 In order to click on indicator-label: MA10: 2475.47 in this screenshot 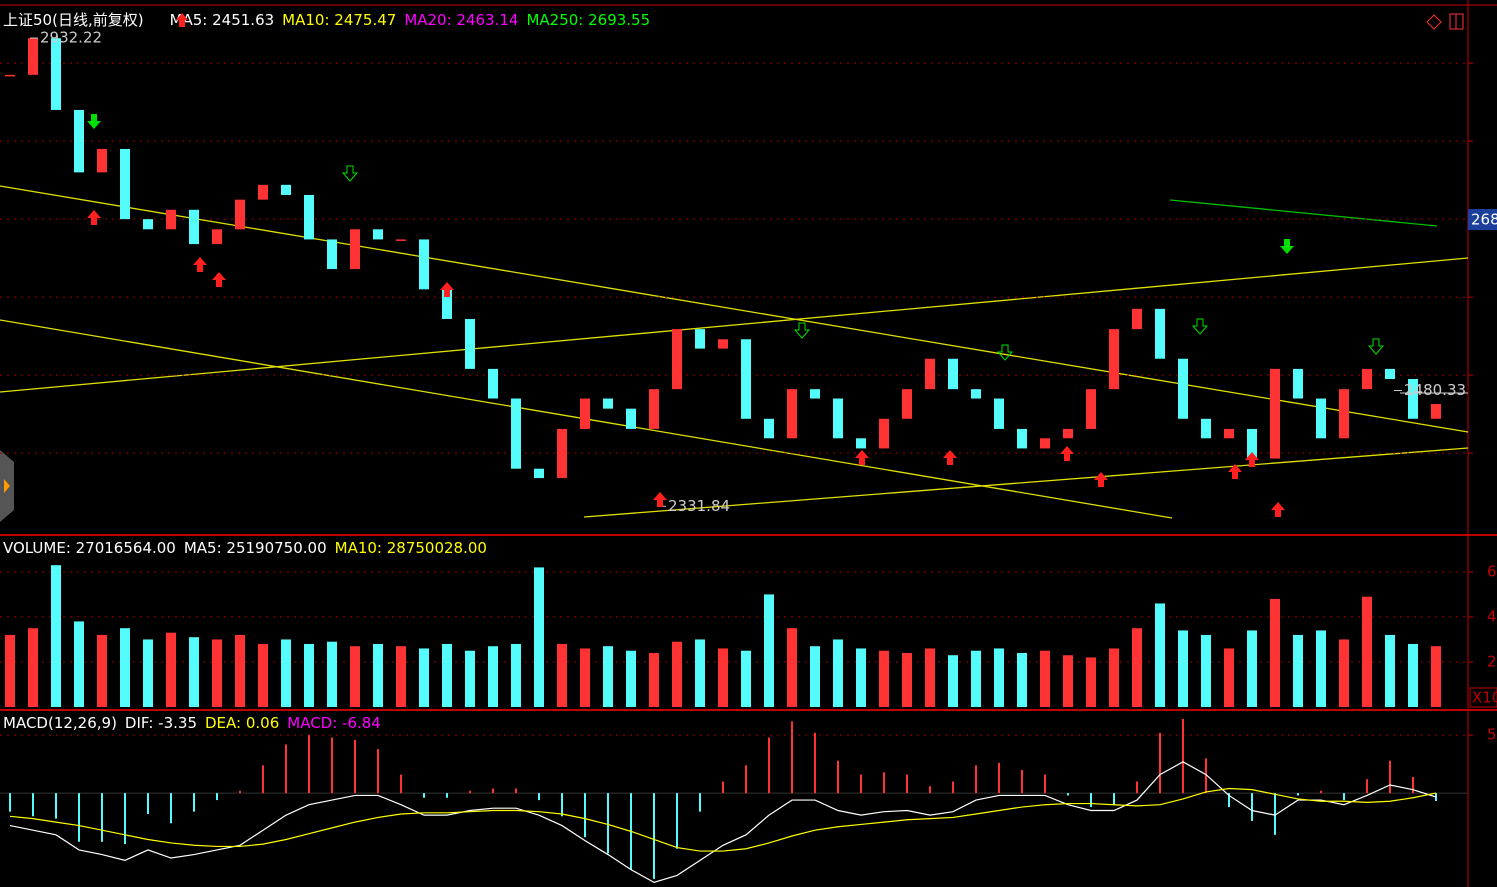, I will do `click(339, 20)`.